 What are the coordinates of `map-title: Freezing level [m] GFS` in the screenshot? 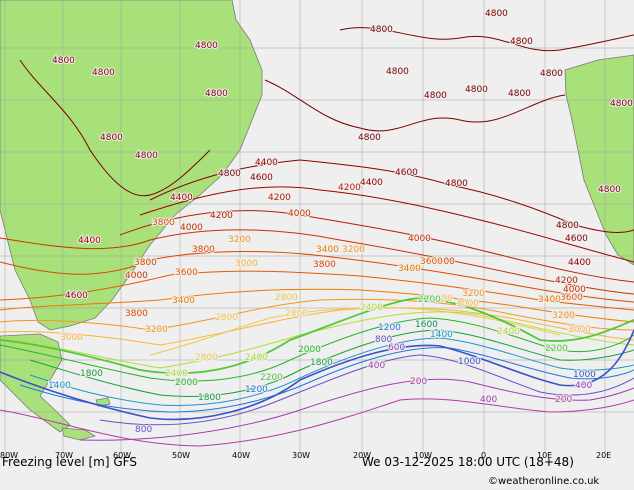 It's located at (69, 462).